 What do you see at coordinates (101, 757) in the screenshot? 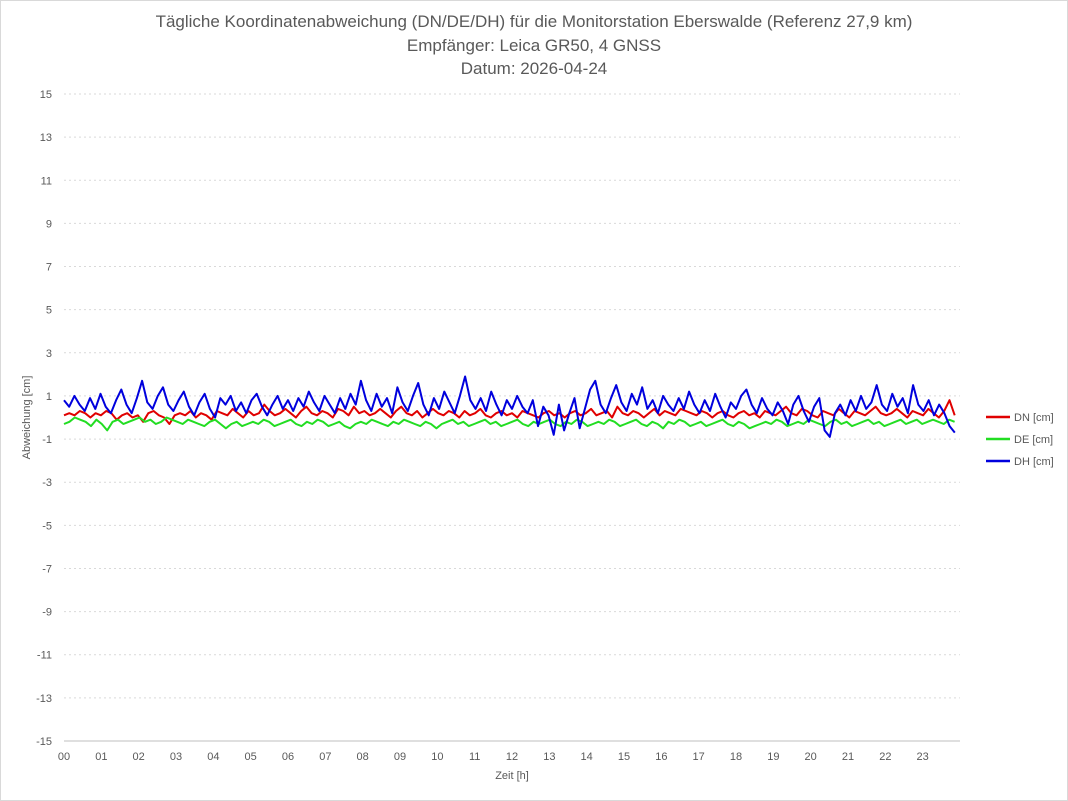
I see `x-tick-label: 01` at bounding box center [101, 757].